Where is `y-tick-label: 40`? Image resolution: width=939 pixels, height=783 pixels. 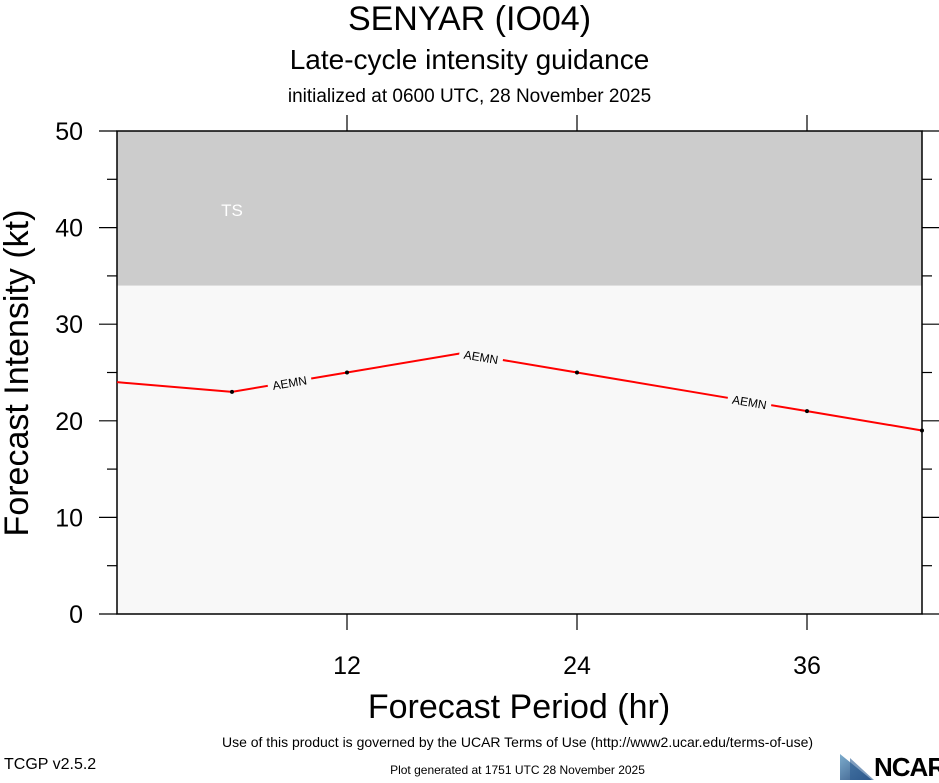 y-tick-label: 40 is located at coordinates (69, 229).